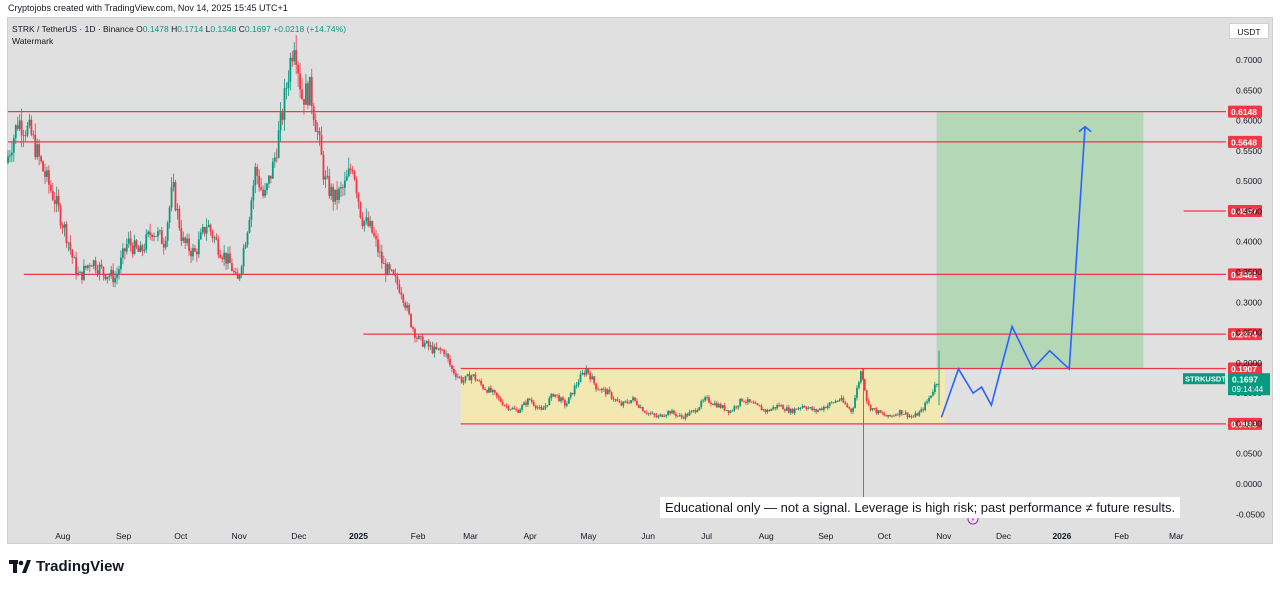 This screenshot has width=1280, height=589. Describe the element at coordinates (1249, 454) in the screenshot. I see `y-tick-label: 0.0500` at that location.